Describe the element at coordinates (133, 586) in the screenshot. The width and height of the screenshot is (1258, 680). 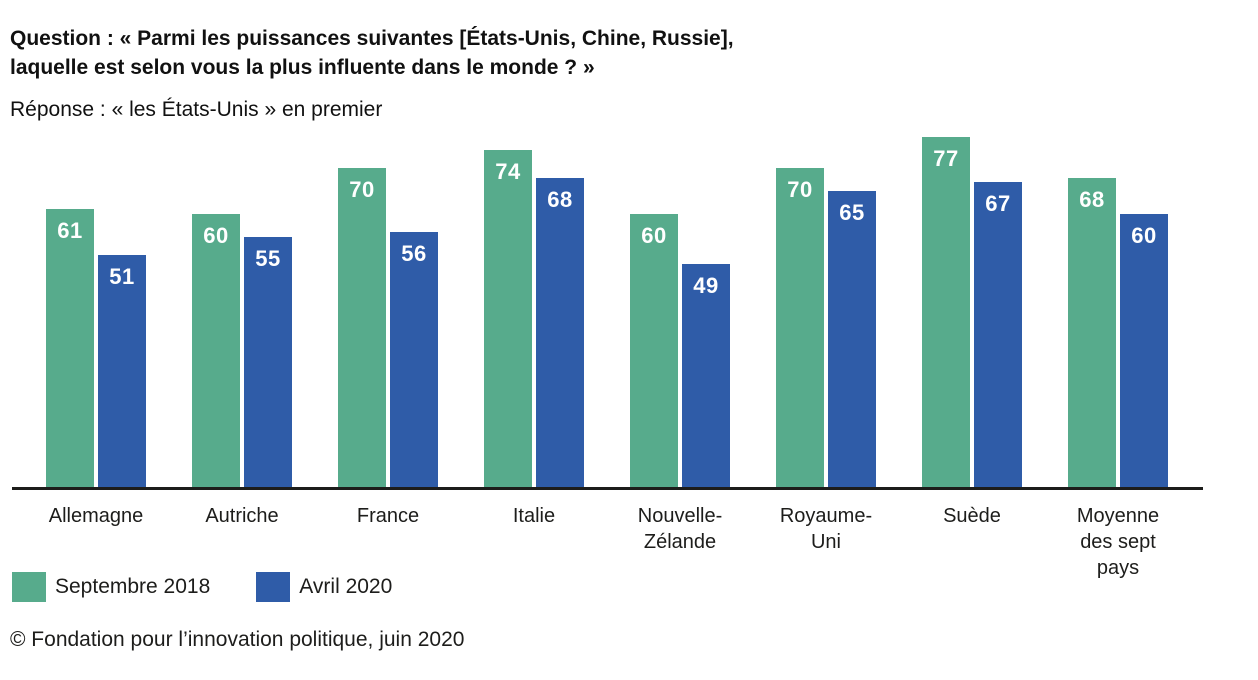
I see `legend-label-septembre-2018: Septembre 2018` at that location.